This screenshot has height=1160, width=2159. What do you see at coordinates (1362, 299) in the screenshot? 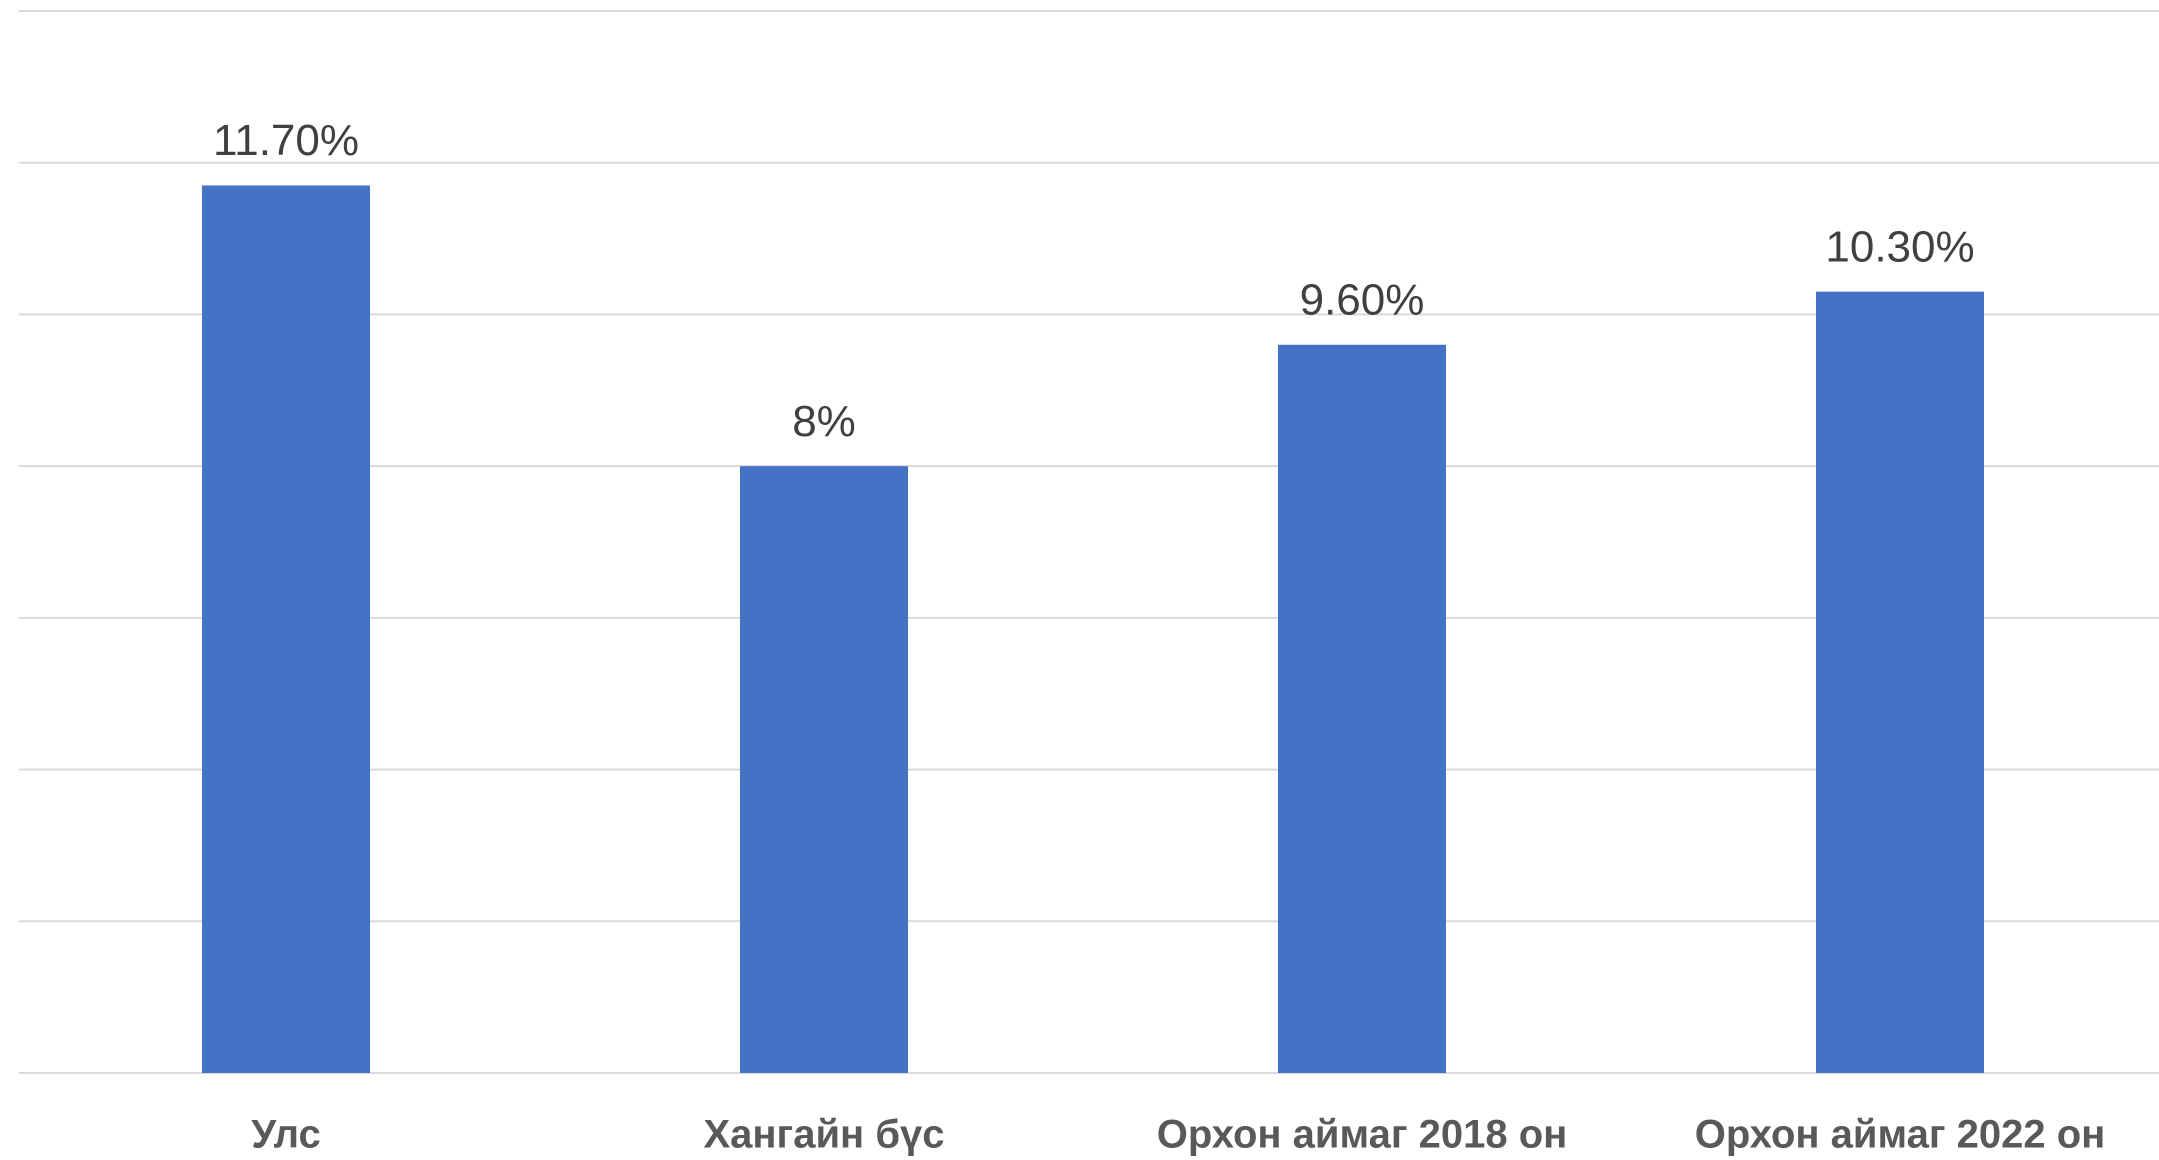
I see `value-label: 9.60%` at bounding box center [1362, 299].